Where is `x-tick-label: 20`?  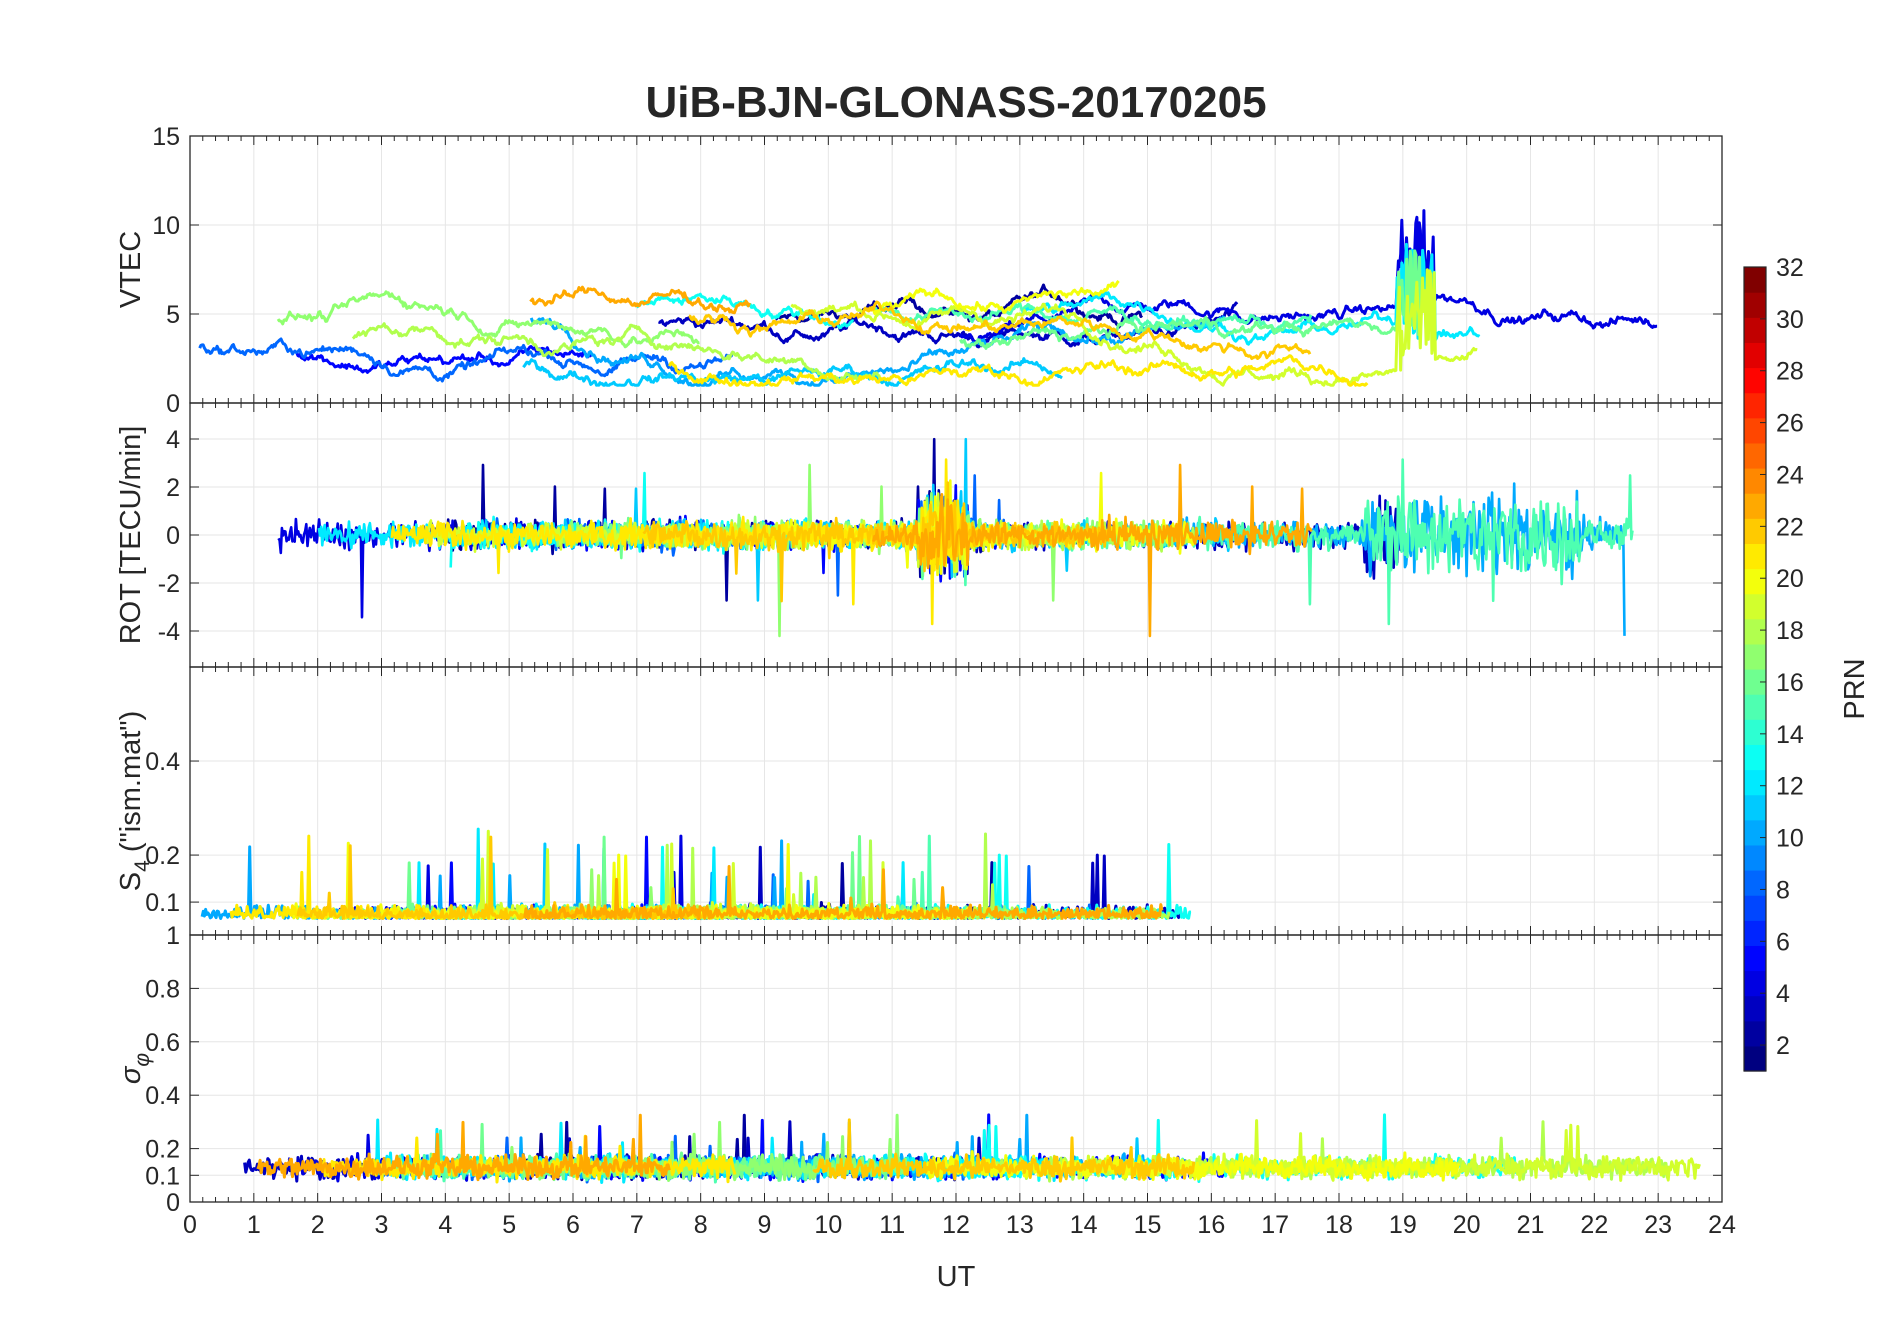 x-tick-label: 20 is located at coordinates (1467, 1225).